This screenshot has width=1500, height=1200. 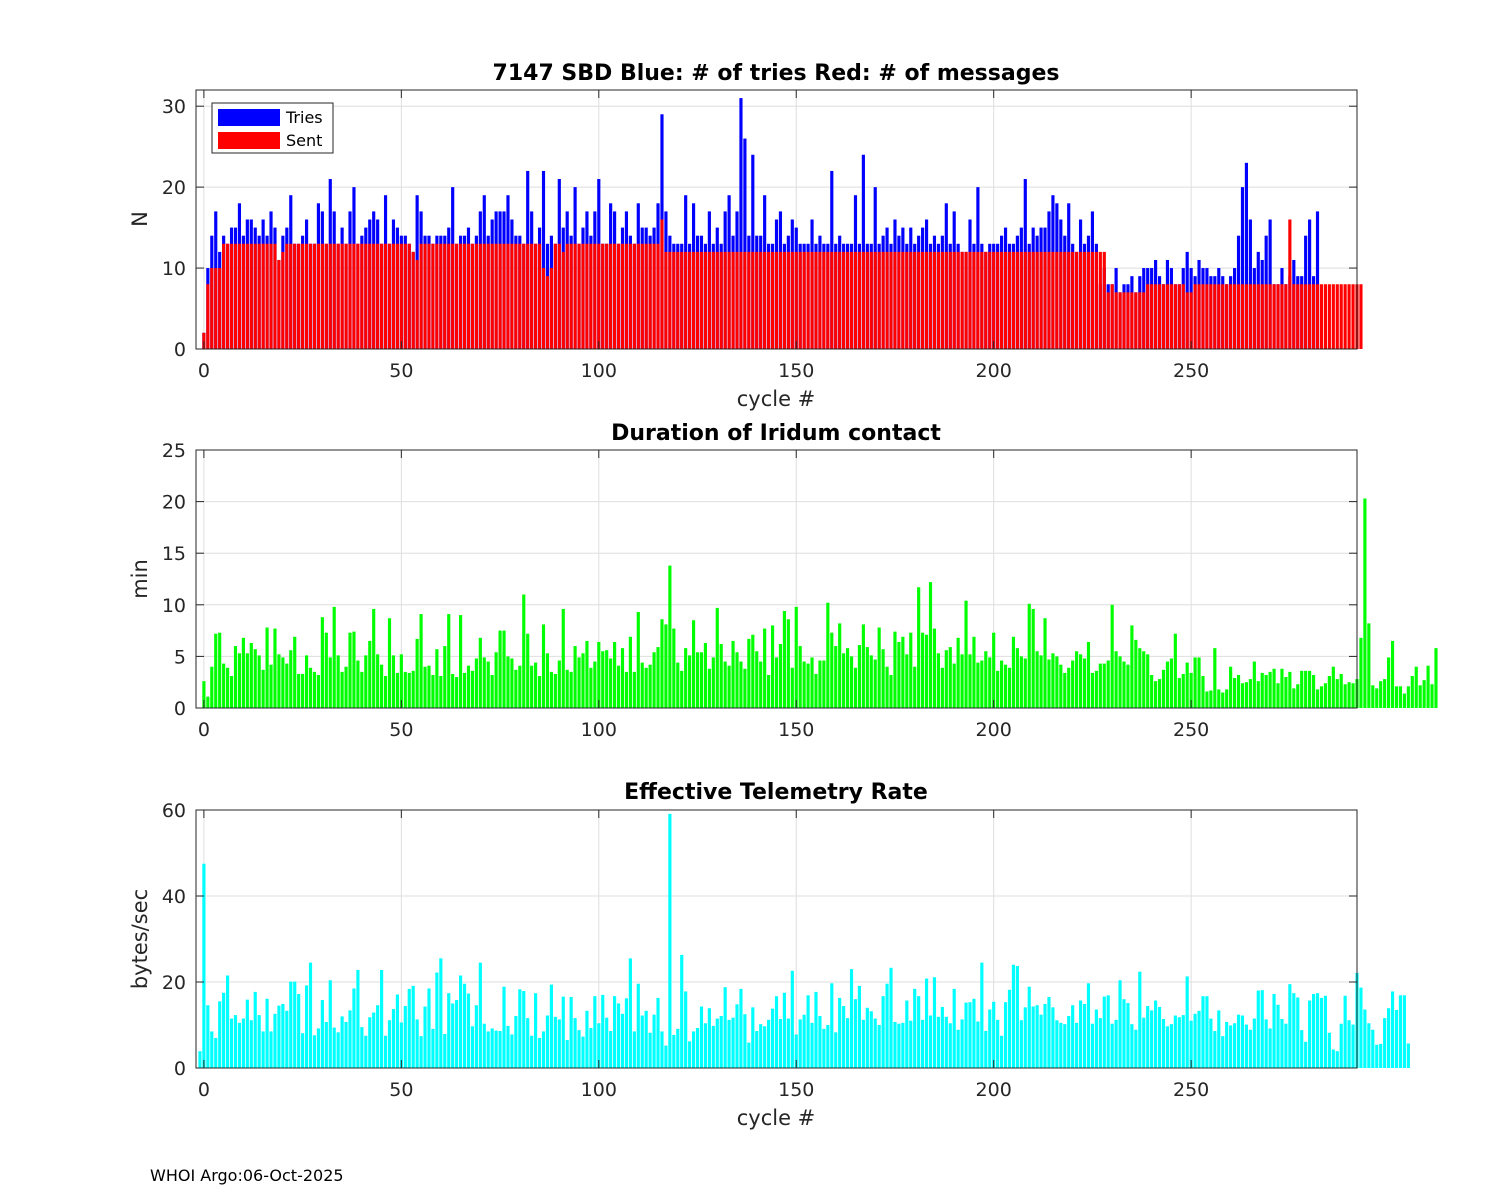 I want to click on x-tick-label-duration: 0, so click(x=204, y=730).